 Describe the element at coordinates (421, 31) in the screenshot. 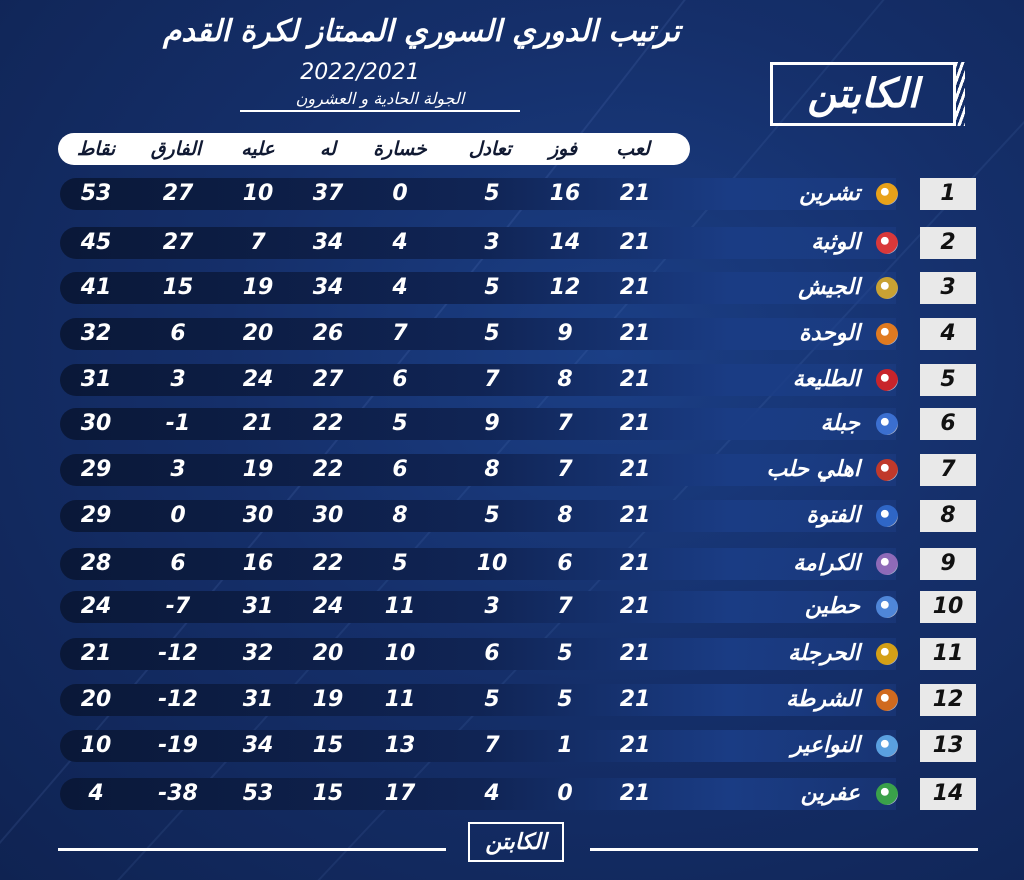

I see `page-title: ترتيب الدوري السوري الممتاز لكرة القدم` at that location.